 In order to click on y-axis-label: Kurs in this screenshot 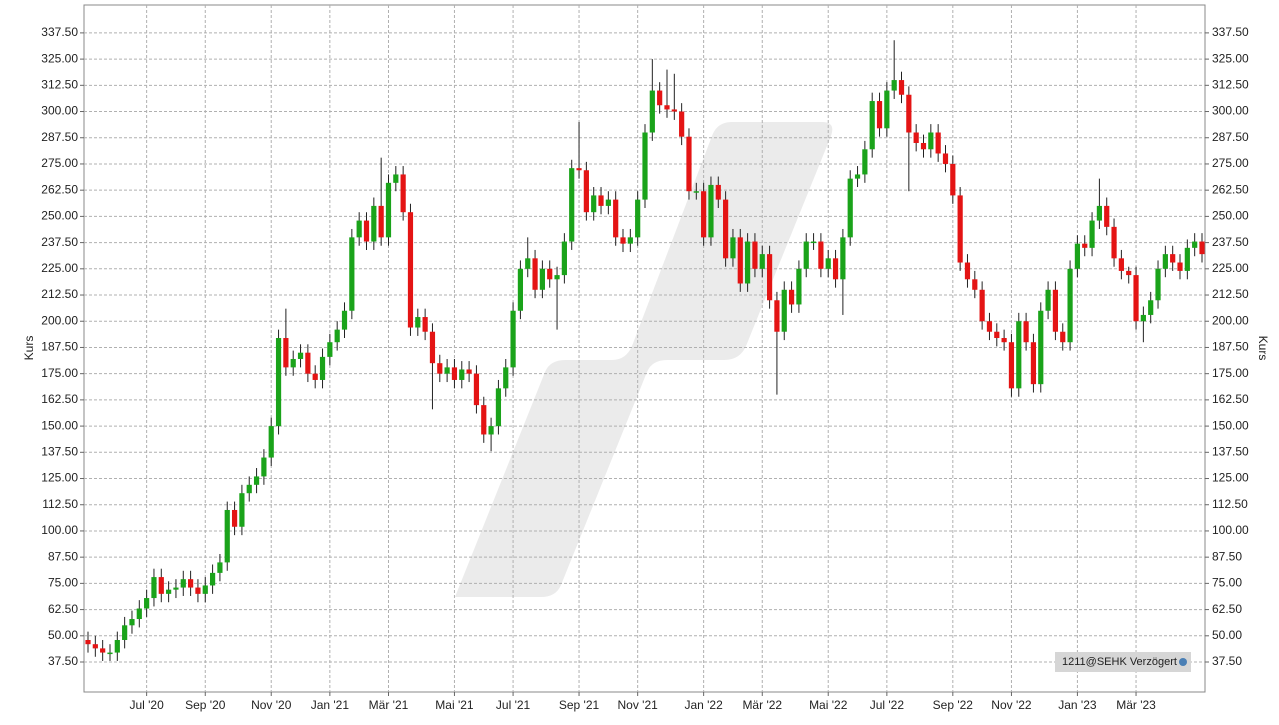, I will do `click(29, 348)`.